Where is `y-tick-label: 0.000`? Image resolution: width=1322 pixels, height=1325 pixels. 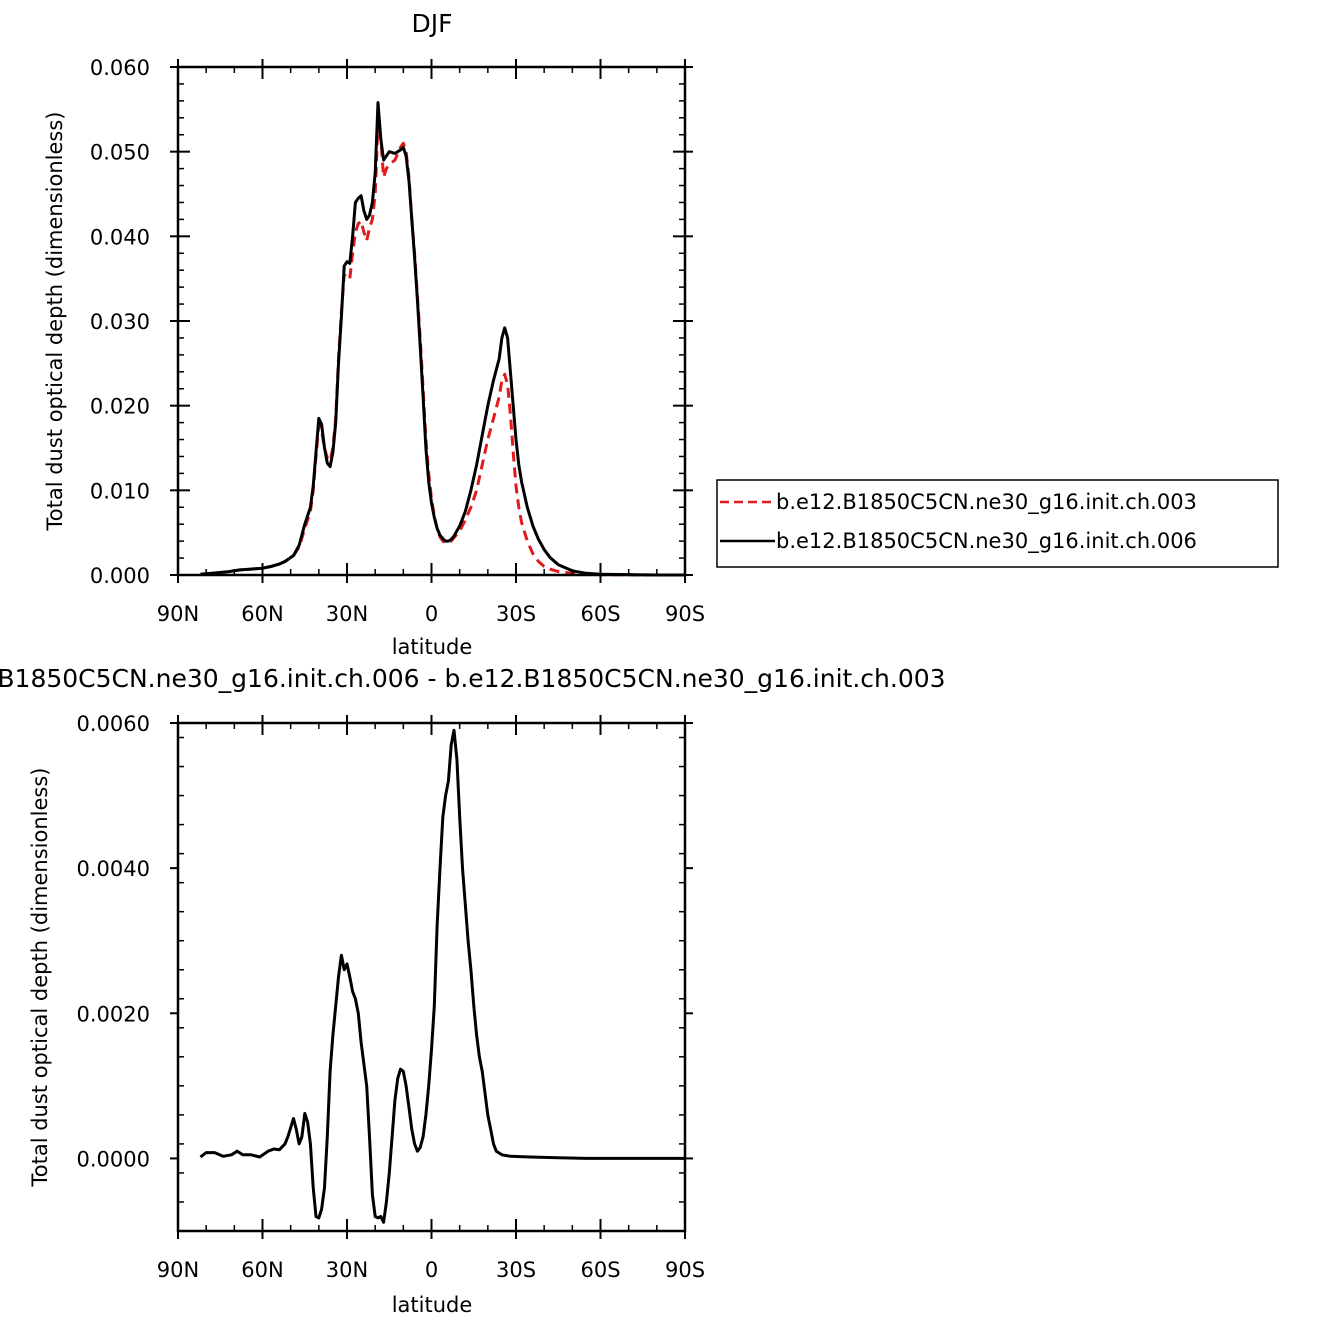
y-tick-label: 0.000 is located at coordinates (120, 576).